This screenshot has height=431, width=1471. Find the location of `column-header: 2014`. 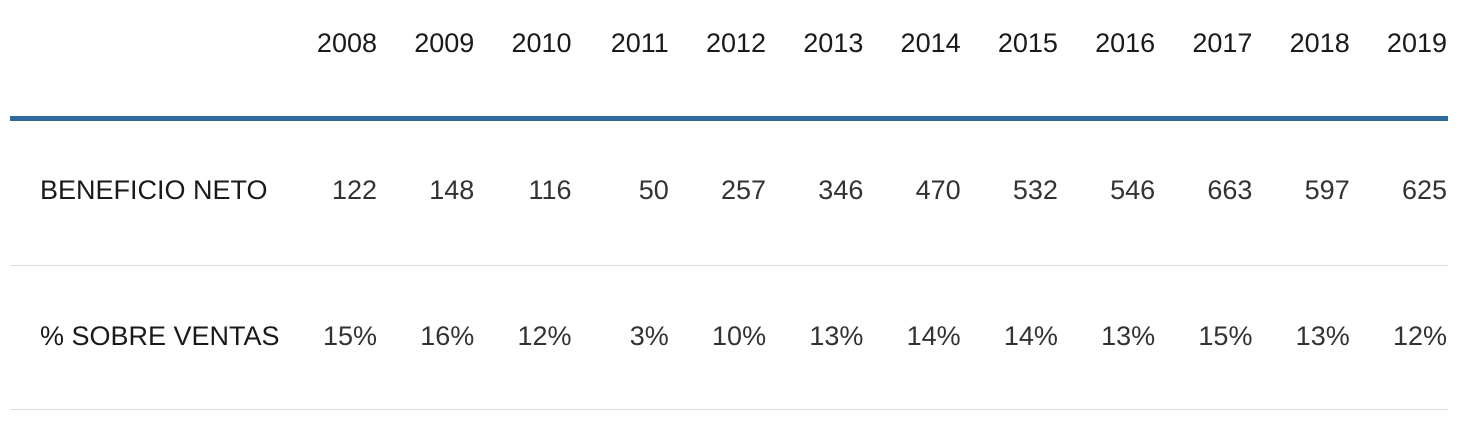

column-header: 2014 is located at coordinates (931, 43).